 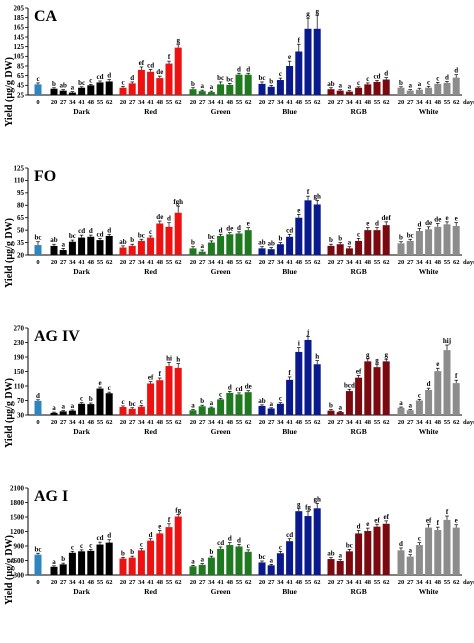 What do you see at coordinates (21, 206) in the screenshot?
I see `y-tick-label: 80` at bounding box center [21, 206].